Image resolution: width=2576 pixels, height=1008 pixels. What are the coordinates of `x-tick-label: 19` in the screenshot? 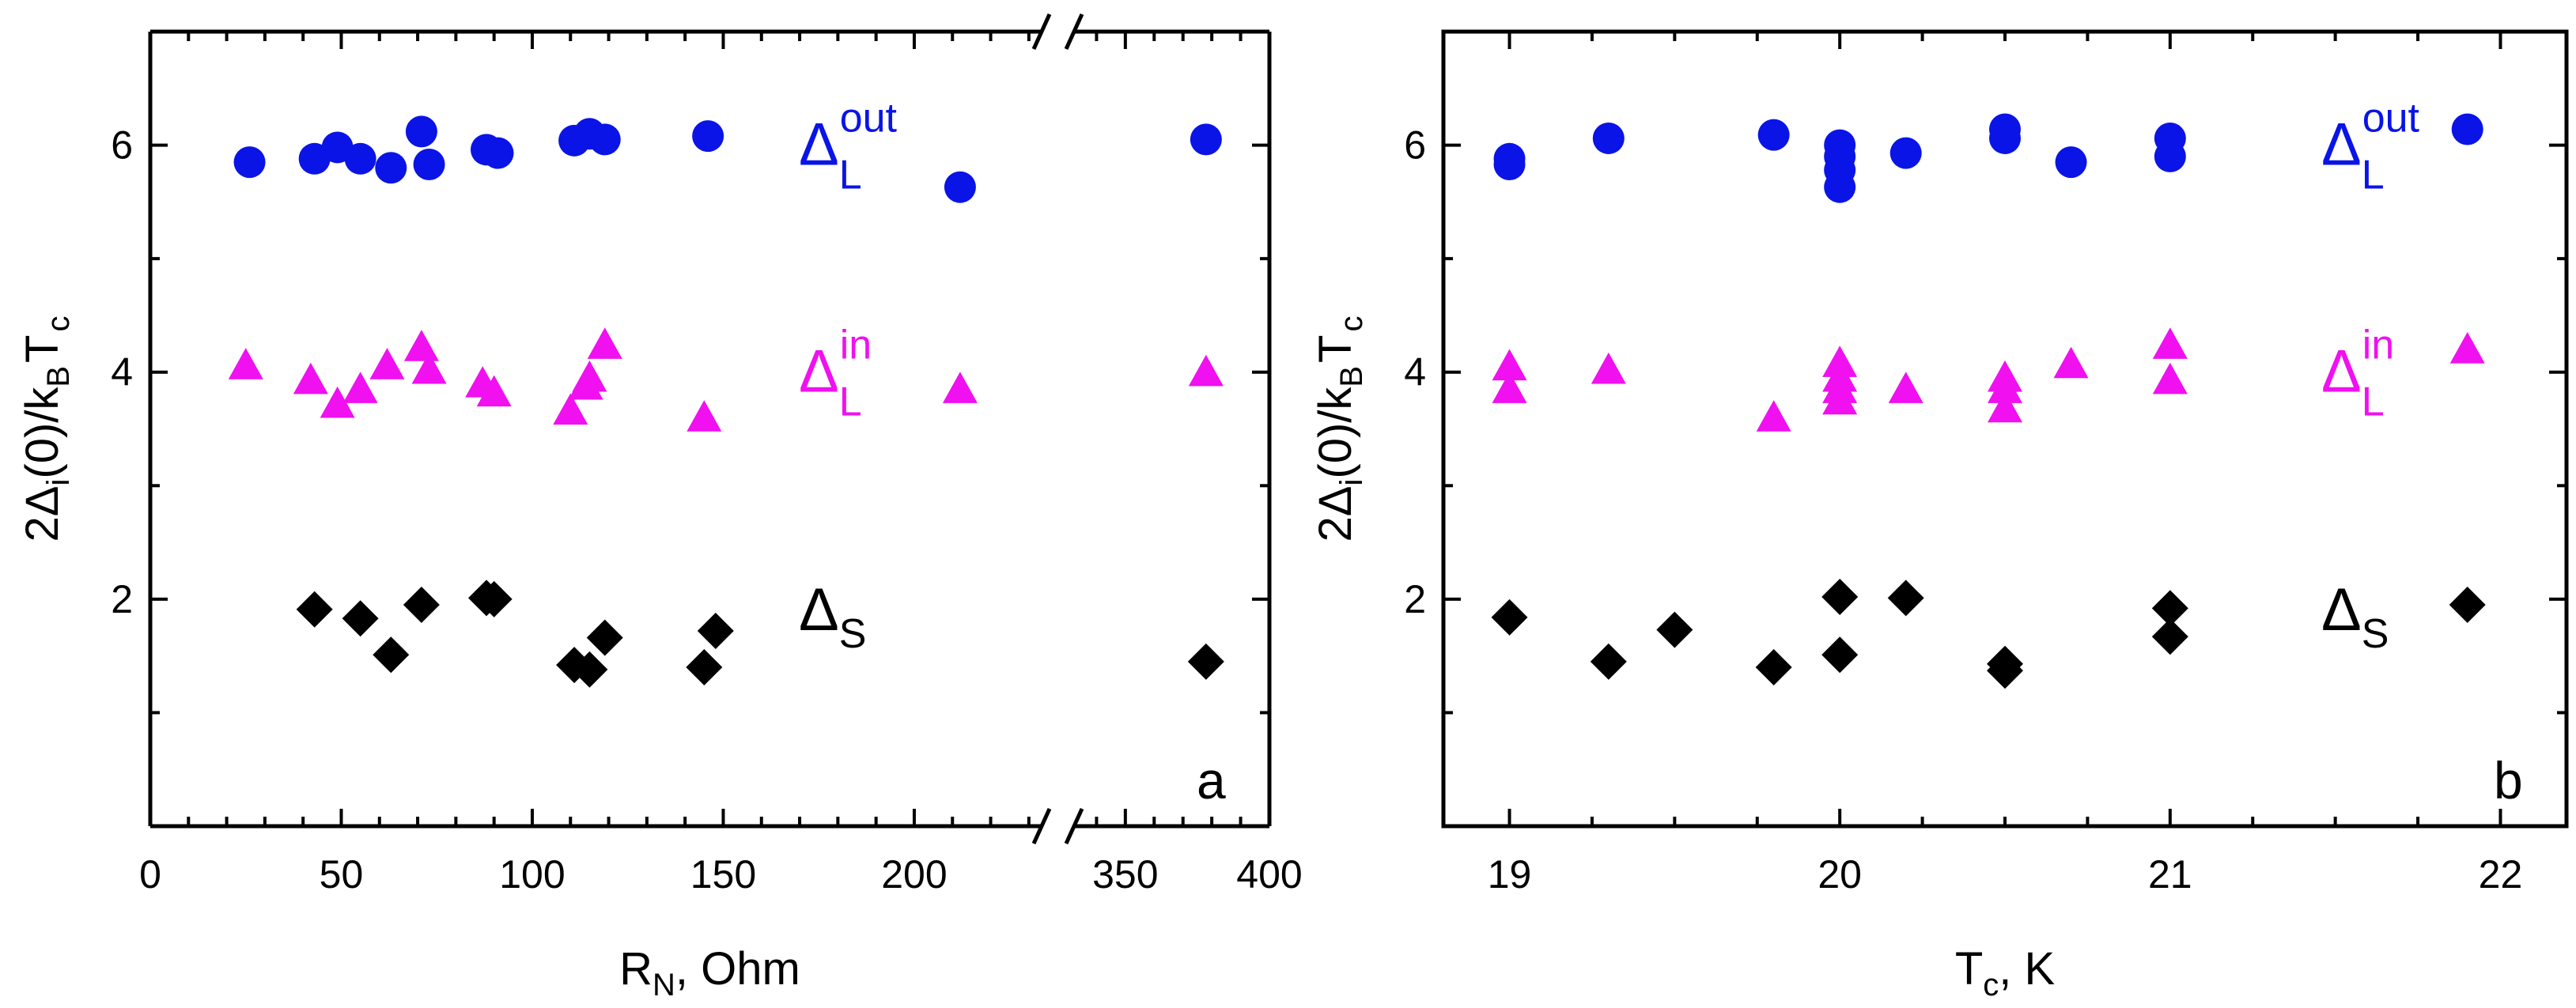 It's located at (1510, 874).